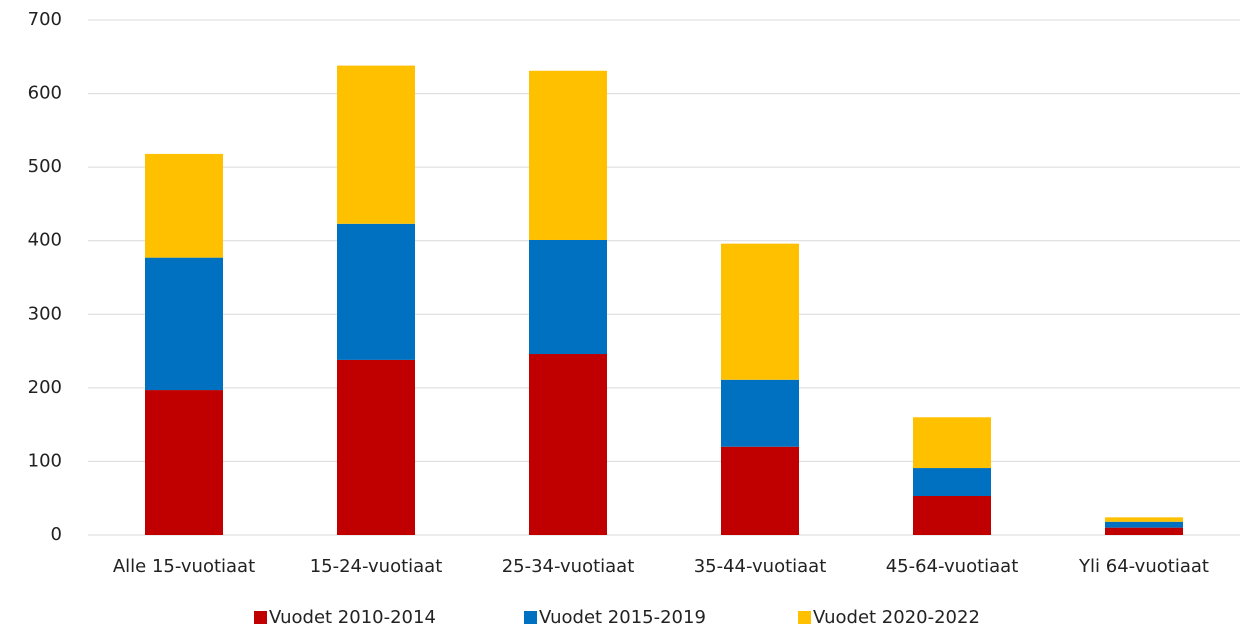  What do you see at coordinates (45, 240) in the screenshot?
I see `y-tick-label: 400` at bounding box center [45, 240].